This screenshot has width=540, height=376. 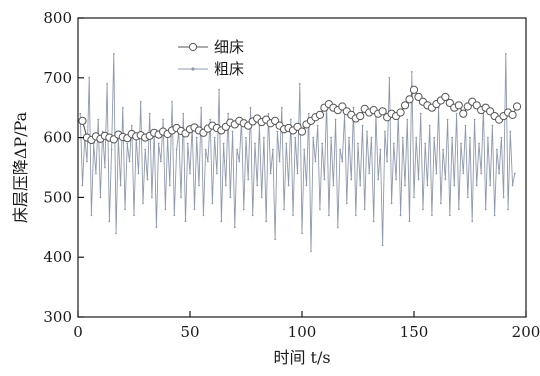 What do you see at coordinates (229, 47) in the screenshot?
I see `legend-label-0: 细床` at bounding box center [229, 47].